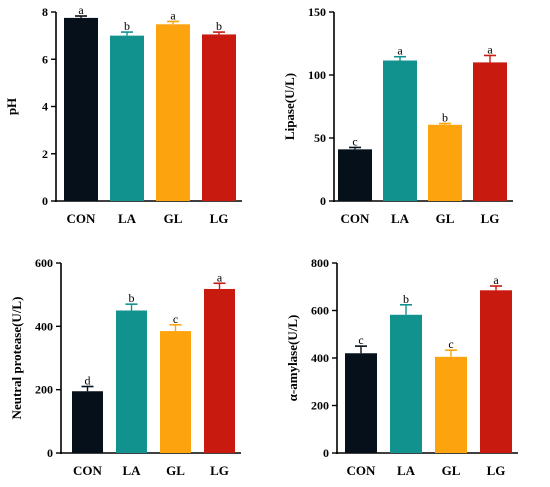  What do you see at coordinates (45, 59) in the screenshot?
I see `y-tick-label: 6` at bounding box center [45, 59].